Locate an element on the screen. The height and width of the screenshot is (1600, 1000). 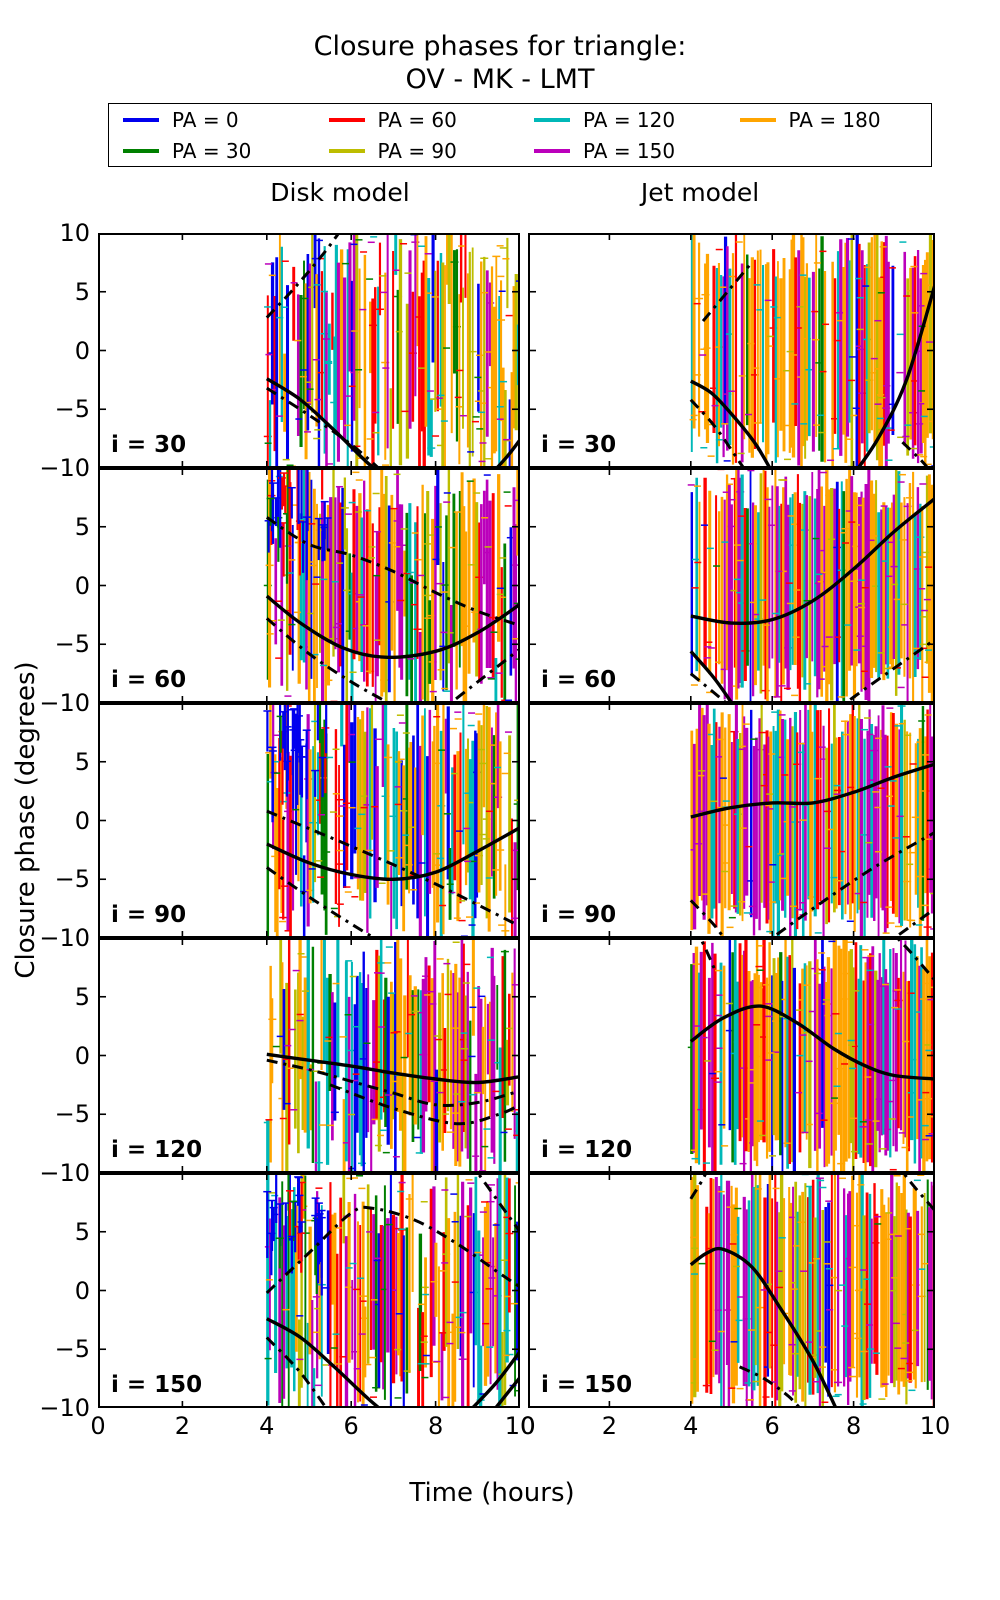
panel-jet-i30: i = 30 is located at coordinates (731, 350).